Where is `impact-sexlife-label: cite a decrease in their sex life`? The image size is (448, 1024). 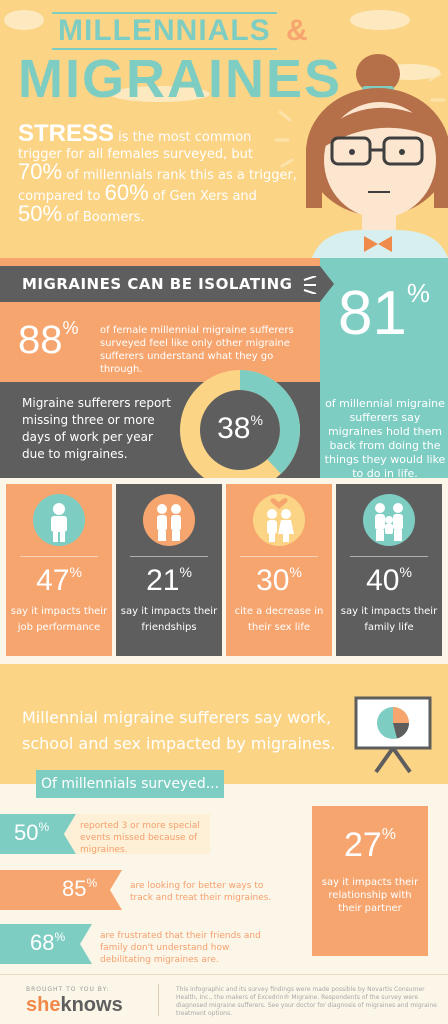 impact-sexlife-label: cite a decrease in their sex life is located at coordinates (279, 619).